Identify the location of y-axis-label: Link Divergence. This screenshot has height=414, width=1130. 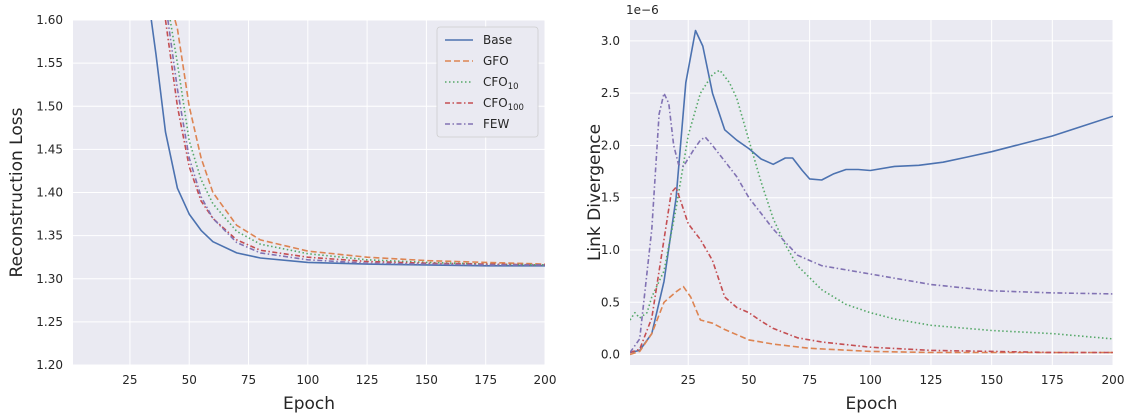
(595, 192).